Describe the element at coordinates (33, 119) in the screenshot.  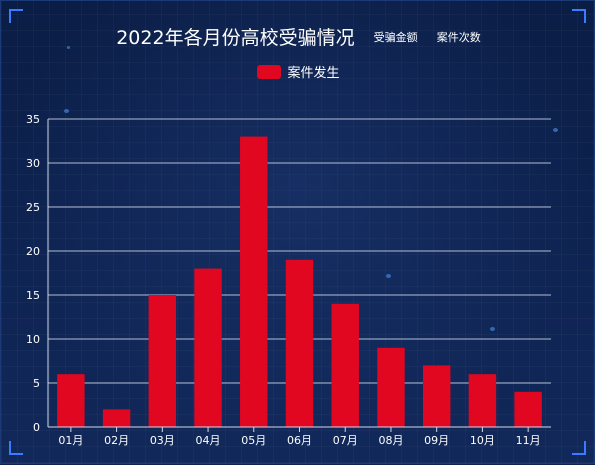
I see `y-tick-label: 35` at that location.